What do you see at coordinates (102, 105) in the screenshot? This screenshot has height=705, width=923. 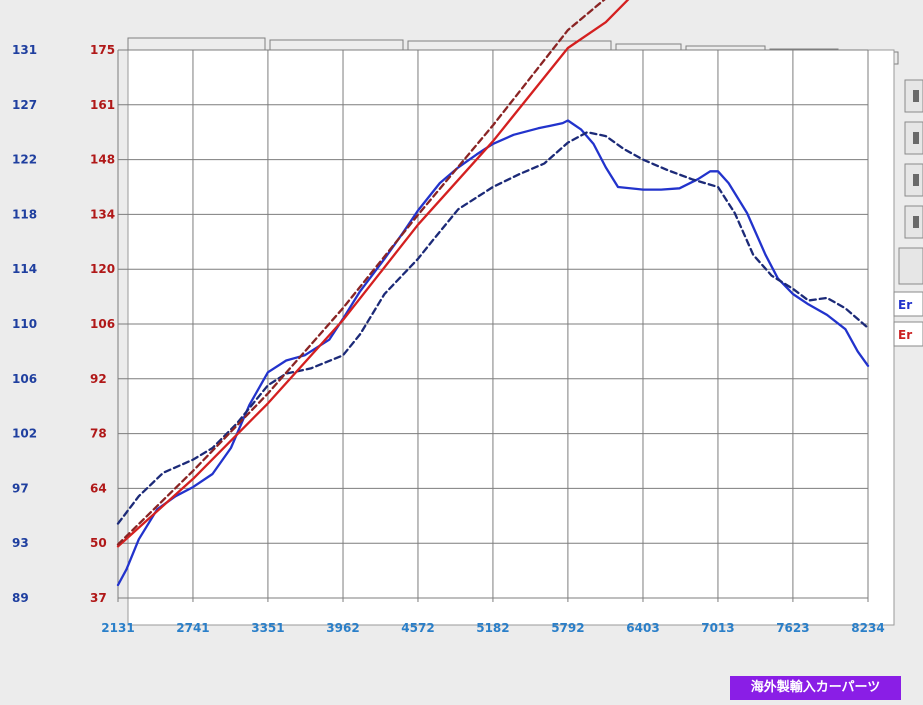 I see `y-tick-inner-label: 161` at bounding box center [102, 105].